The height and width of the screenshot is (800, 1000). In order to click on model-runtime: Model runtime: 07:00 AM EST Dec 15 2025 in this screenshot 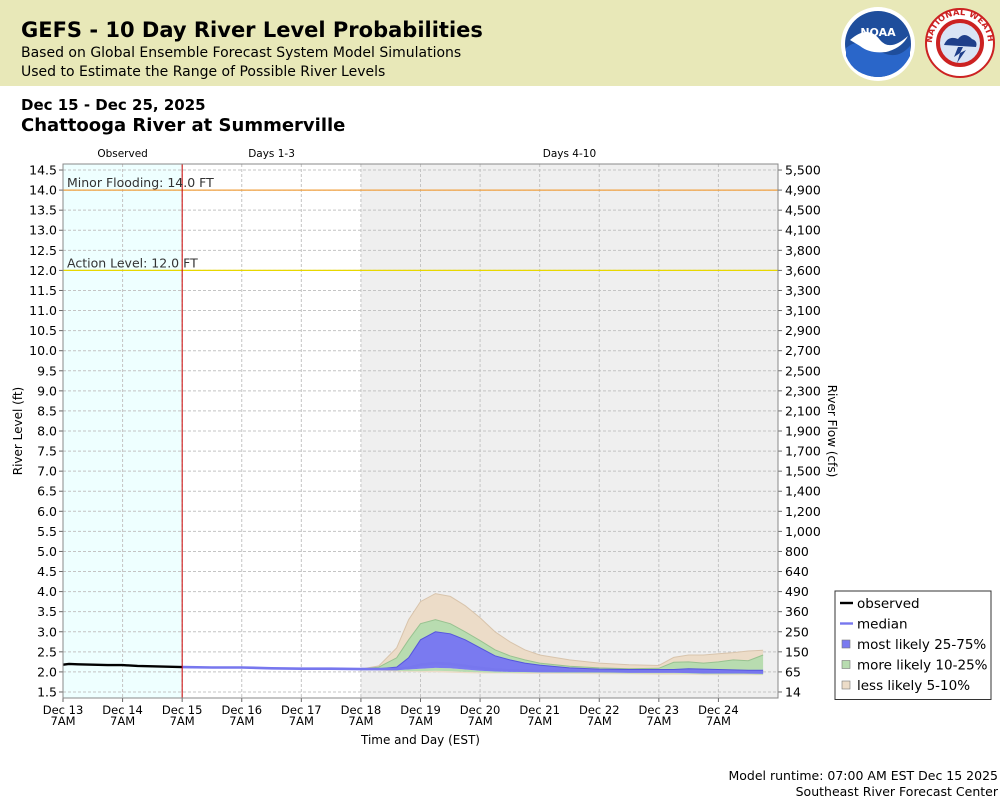, I will do `click(863, 775)`.